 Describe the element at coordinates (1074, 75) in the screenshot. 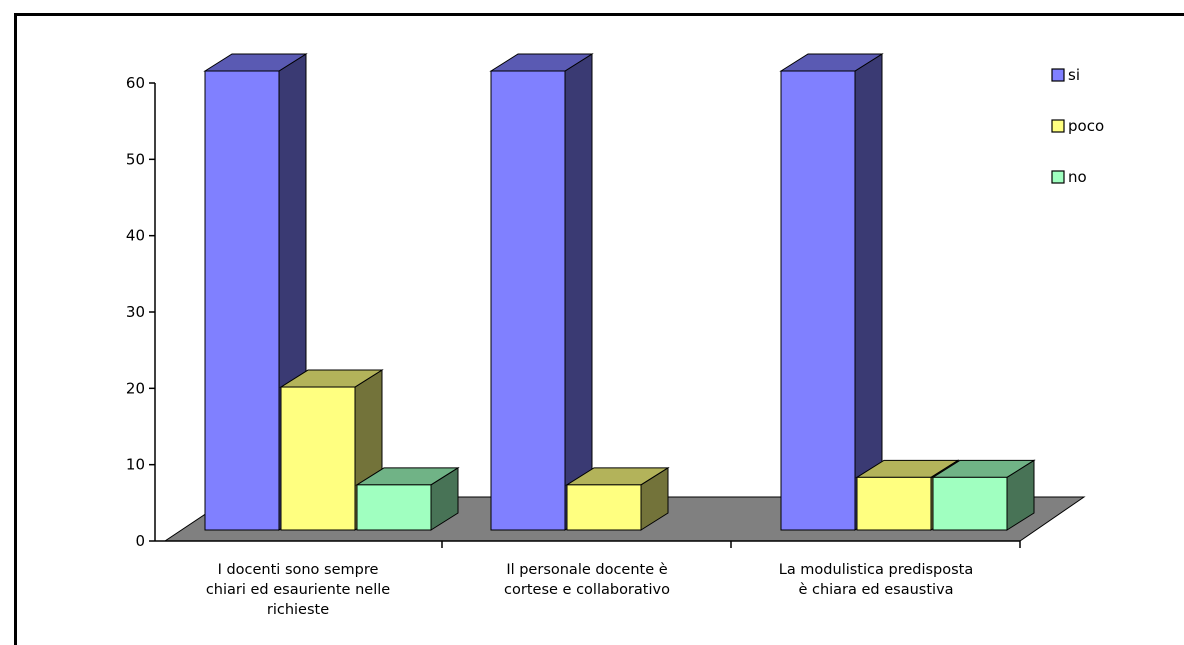

I see `legend-label-si: si` at that location.